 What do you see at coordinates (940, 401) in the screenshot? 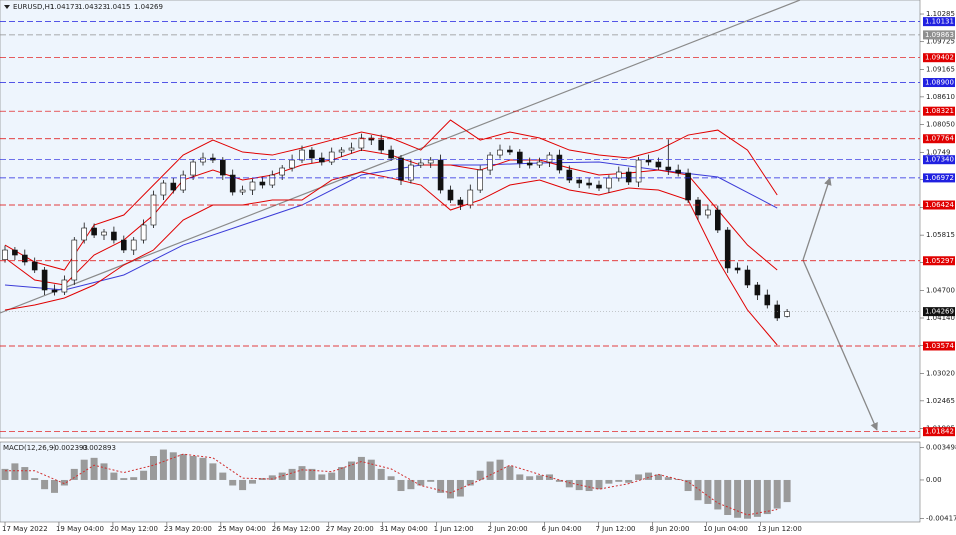
I see `y-tick-label: 1.02465` at bounding box center [940, 401].